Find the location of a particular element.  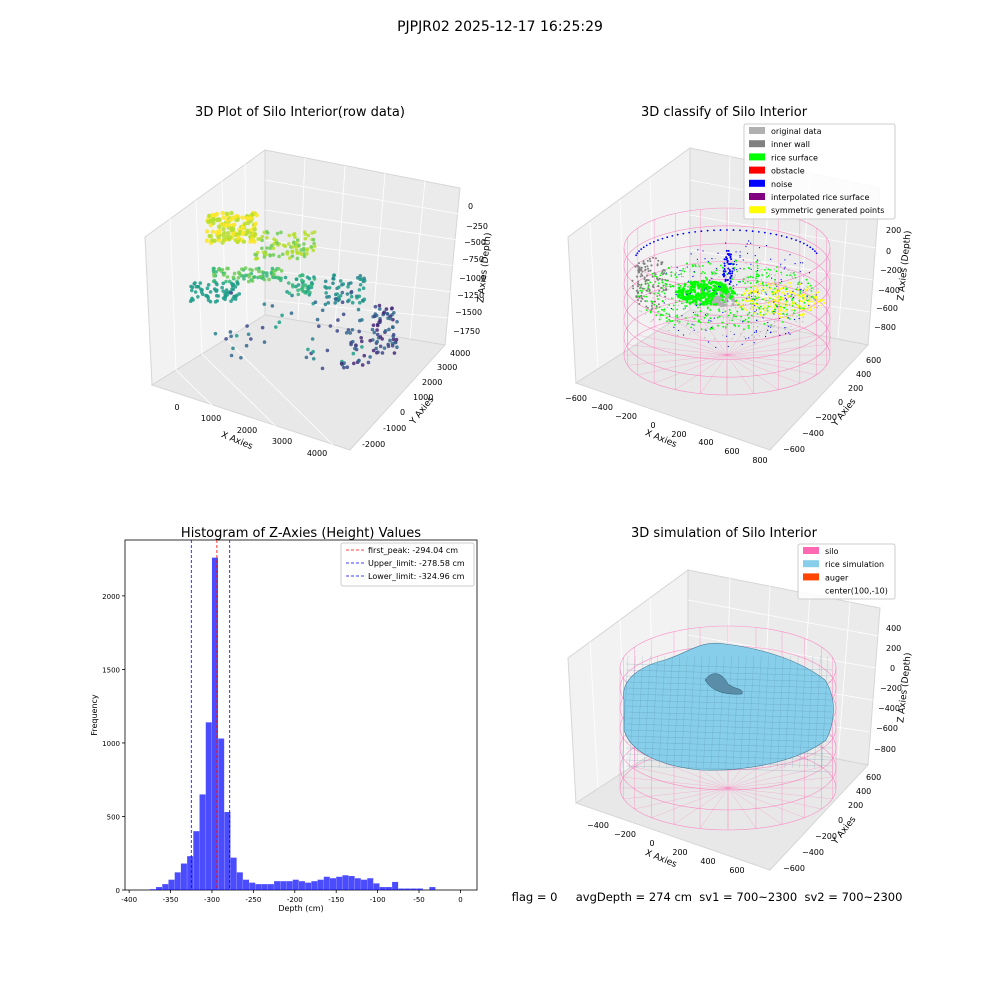

cls-z-tick: −800 is located at coordinates (885, 327).